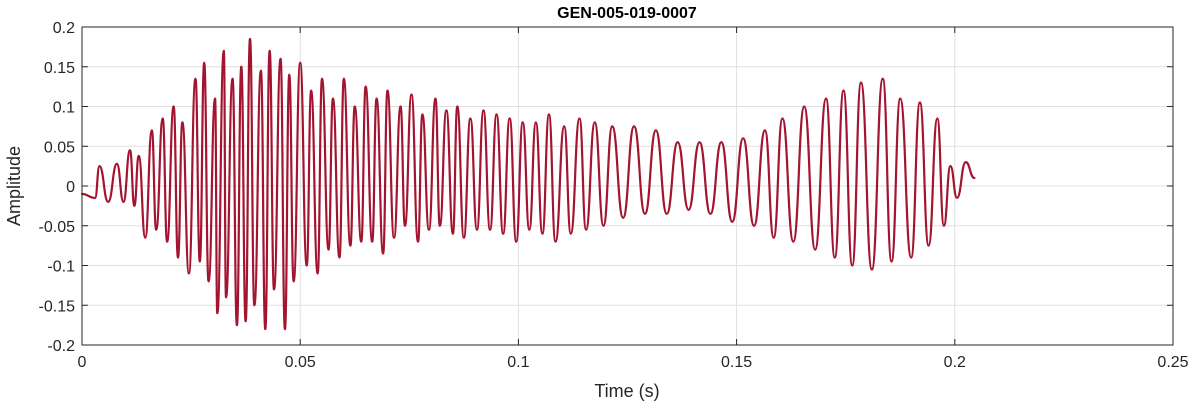  I want to click on y-tick-label: 0.2, so click(64, 28).